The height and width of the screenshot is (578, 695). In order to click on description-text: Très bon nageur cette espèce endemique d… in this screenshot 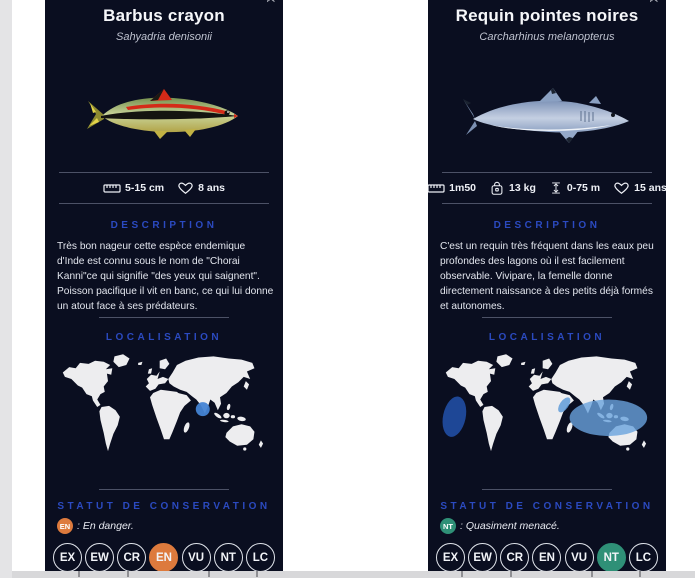, I will do `click(165, 276)`.